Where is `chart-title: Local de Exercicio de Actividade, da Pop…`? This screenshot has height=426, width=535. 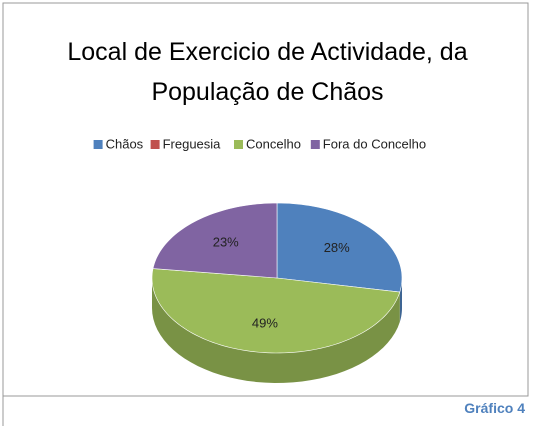 chart-title: Local de Exercicio de Actividade, da Pop… is located at coordinates (267, 72).